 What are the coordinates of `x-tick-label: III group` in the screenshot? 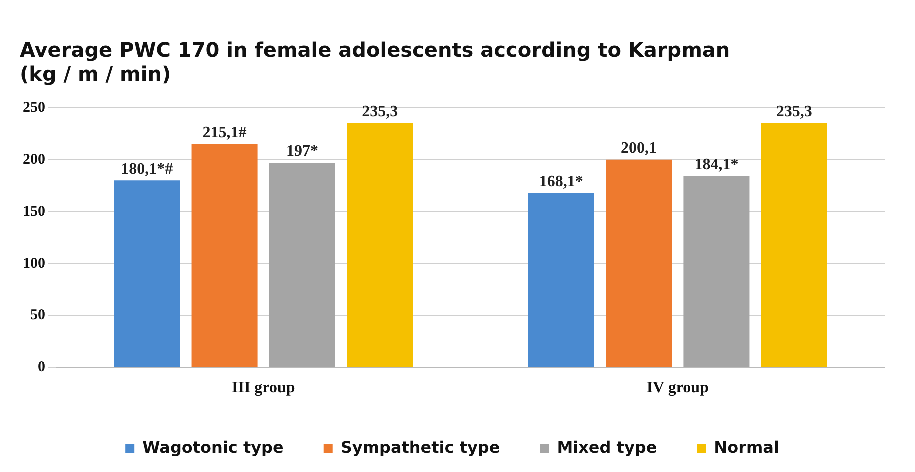 It's located at (264, 388).